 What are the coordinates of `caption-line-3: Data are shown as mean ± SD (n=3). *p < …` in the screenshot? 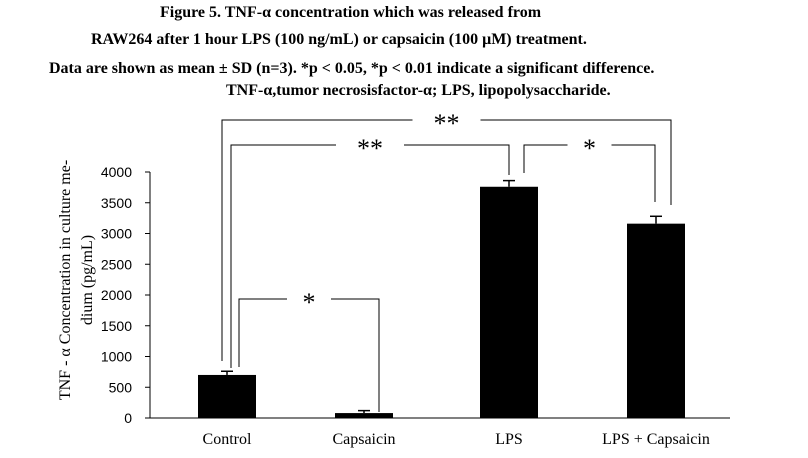 It's located at (352, 68).